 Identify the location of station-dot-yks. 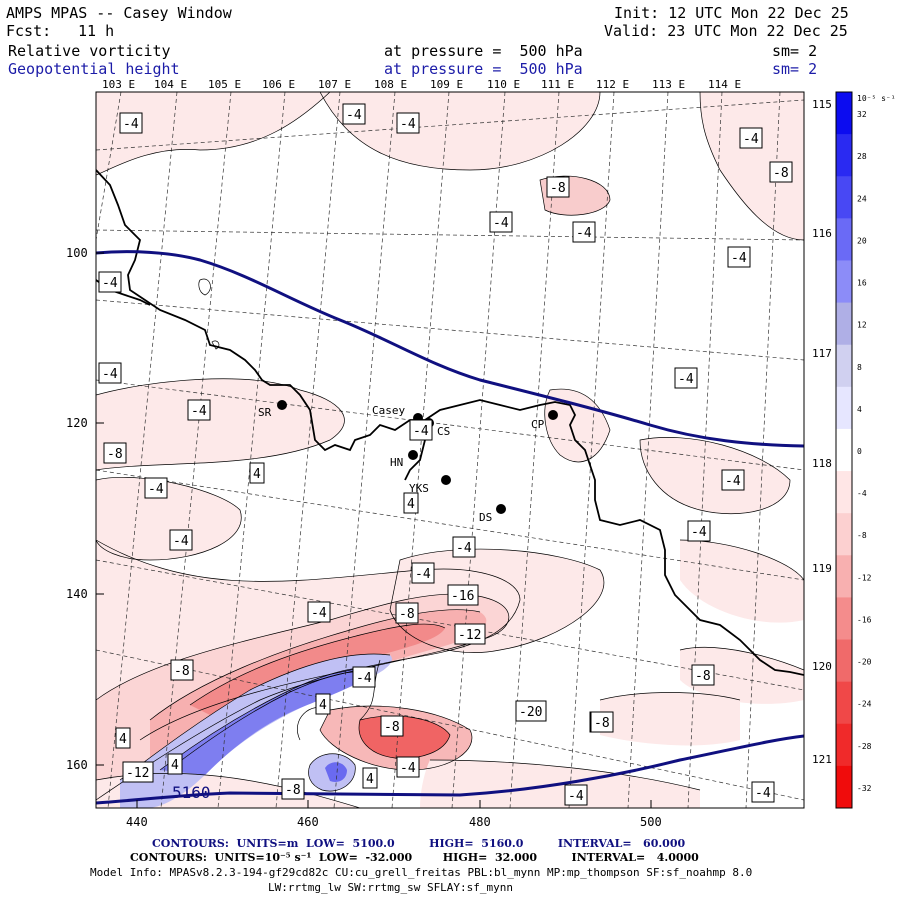
(446, 480).